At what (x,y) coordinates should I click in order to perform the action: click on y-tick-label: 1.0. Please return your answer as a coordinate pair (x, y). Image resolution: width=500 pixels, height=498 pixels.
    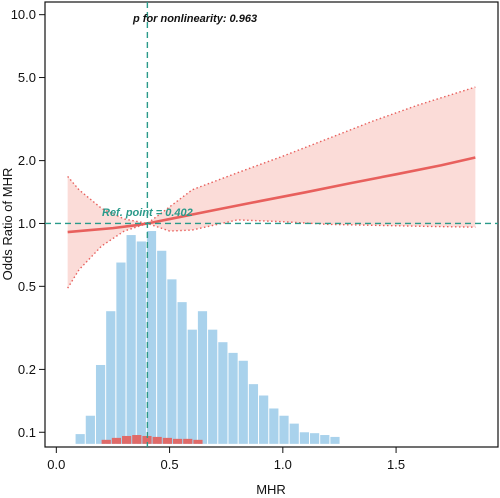
    Looking at the image, I should click on (27, 223).